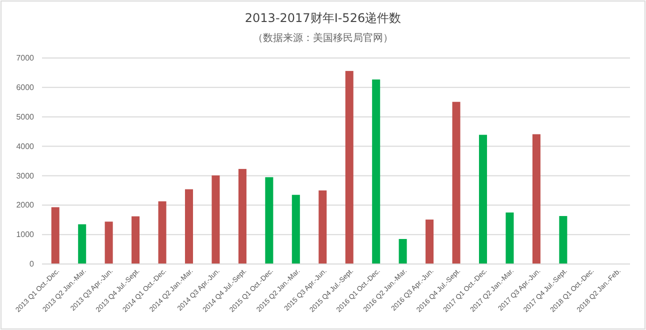  What do you see at coordinates (25, 146) in the screenshot?
I see `y-tick-label: 4000` at bounding box center [25, 146].